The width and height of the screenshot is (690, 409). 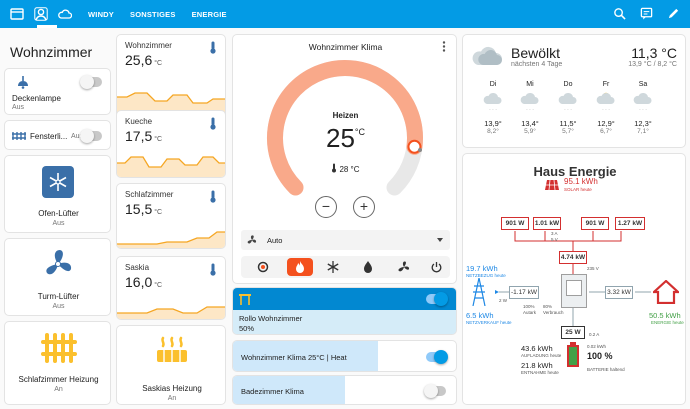 What do you see at coordinates (537, 64) in the screenshot?
I see `weather-subtitle: nächsten 4 Tage` at bounding box center [537, 64].